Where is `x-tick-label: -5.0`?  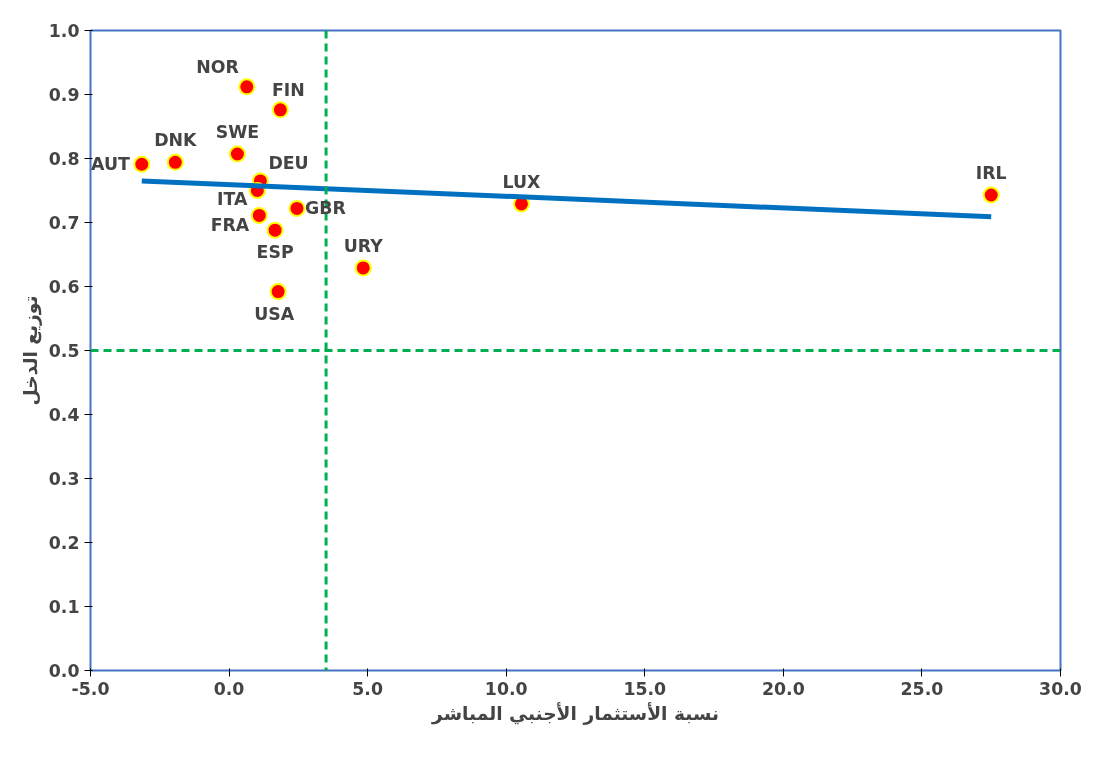
x-tick-label: -5.0 is located at coordinates (90, 688).